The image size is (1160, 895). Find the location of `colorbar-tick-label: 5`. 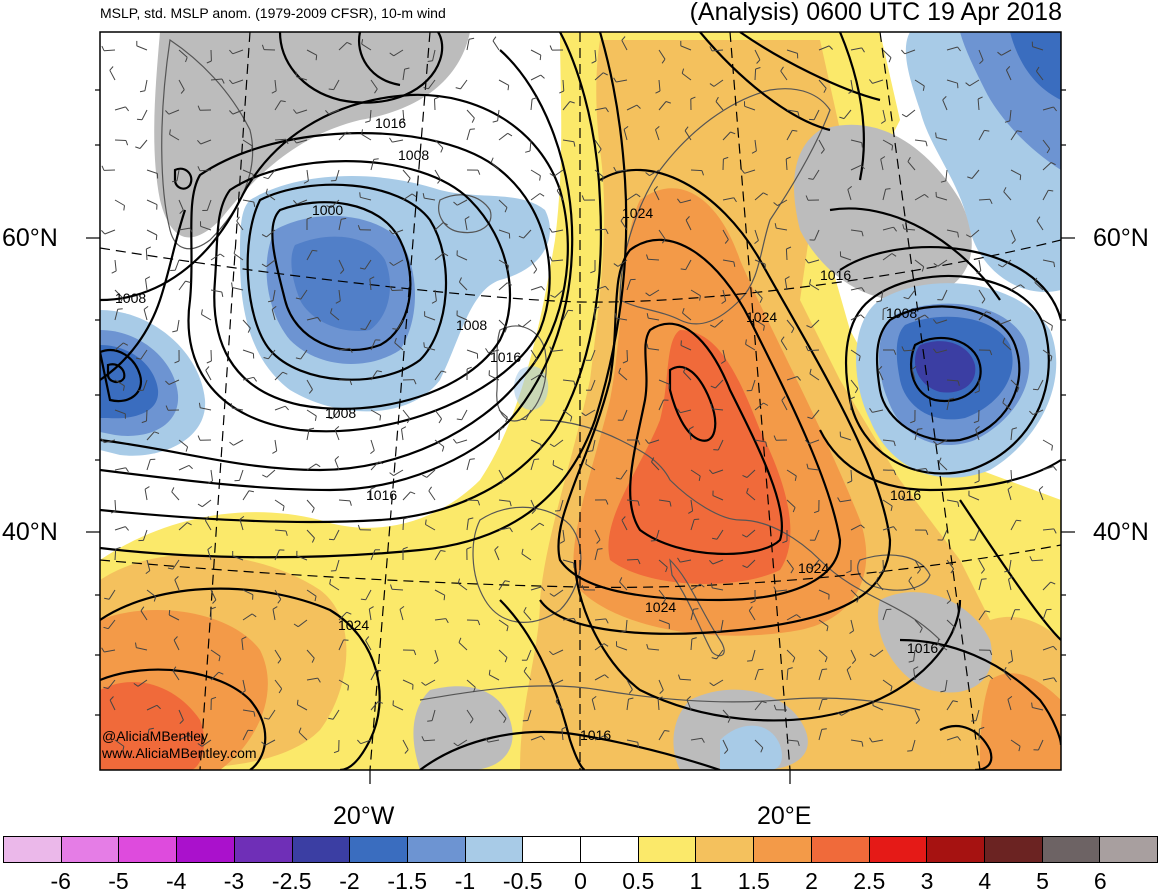

colorbar-tick-label: 5 is located at coordinates (1042, 881).